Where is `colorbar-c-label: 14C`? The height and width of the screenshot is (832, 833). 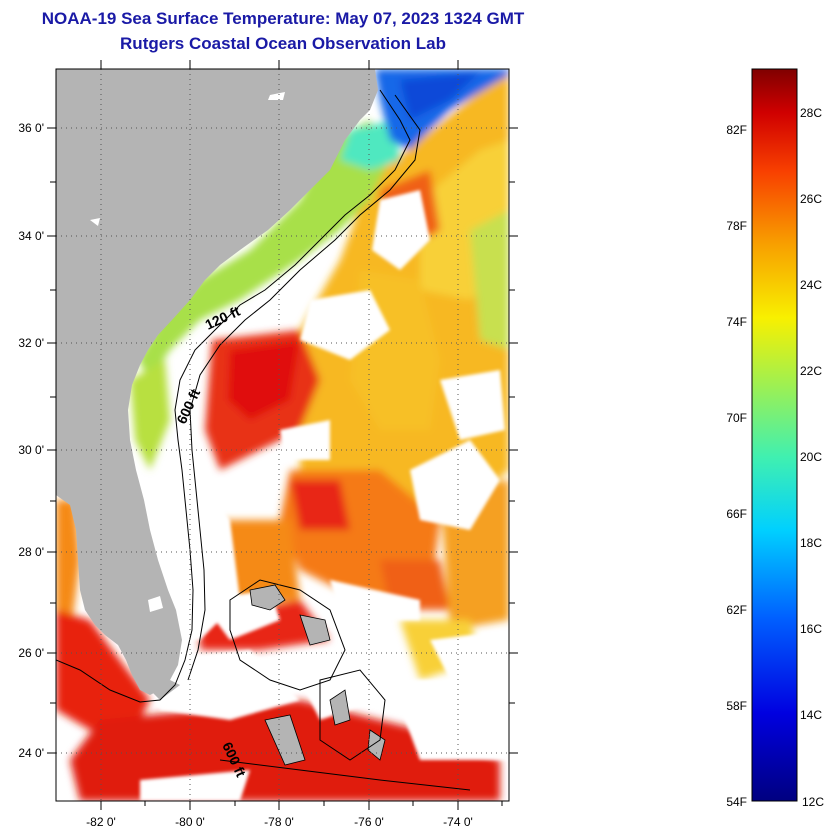 colorbar-c-label: 14C is located at coordinates (811, 715).